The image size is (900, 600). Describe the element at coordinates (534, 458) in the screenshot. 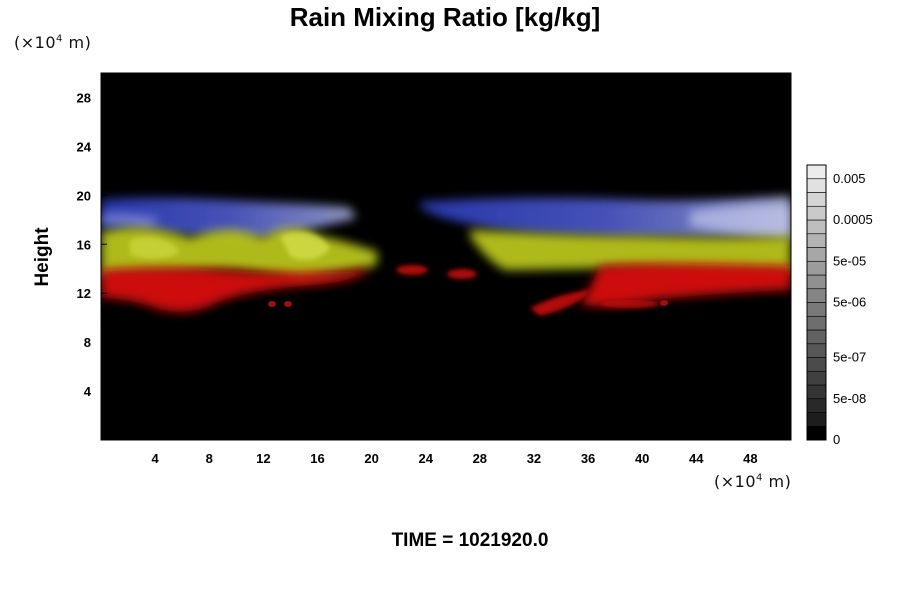

I see `x-tick-label: 32` at that location.